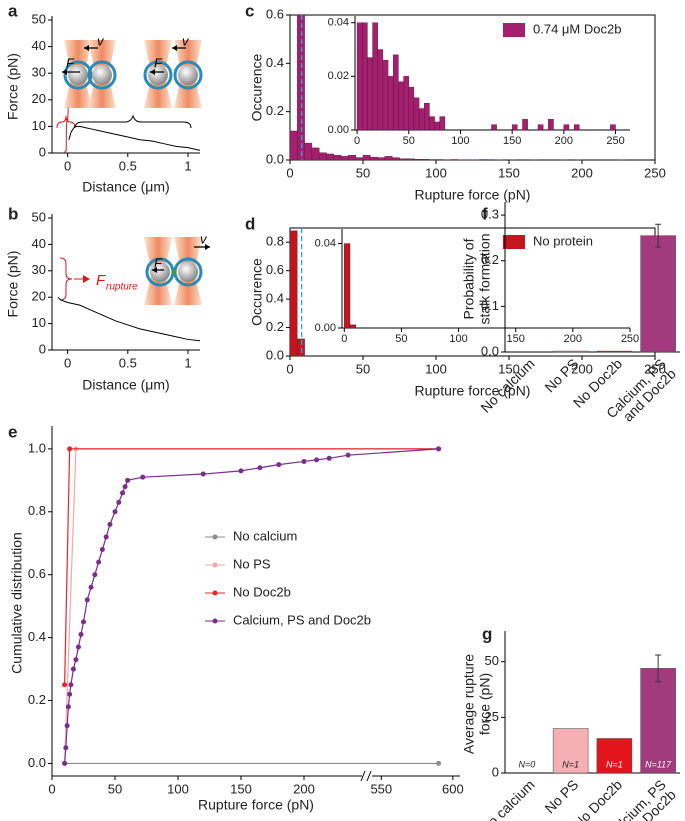 This screenshot has height=821, width=685. What do you see at coordinates (275, 241) in the screenshot?
I see `y-tick-label: 0.8` at bounding box center [275, 241].